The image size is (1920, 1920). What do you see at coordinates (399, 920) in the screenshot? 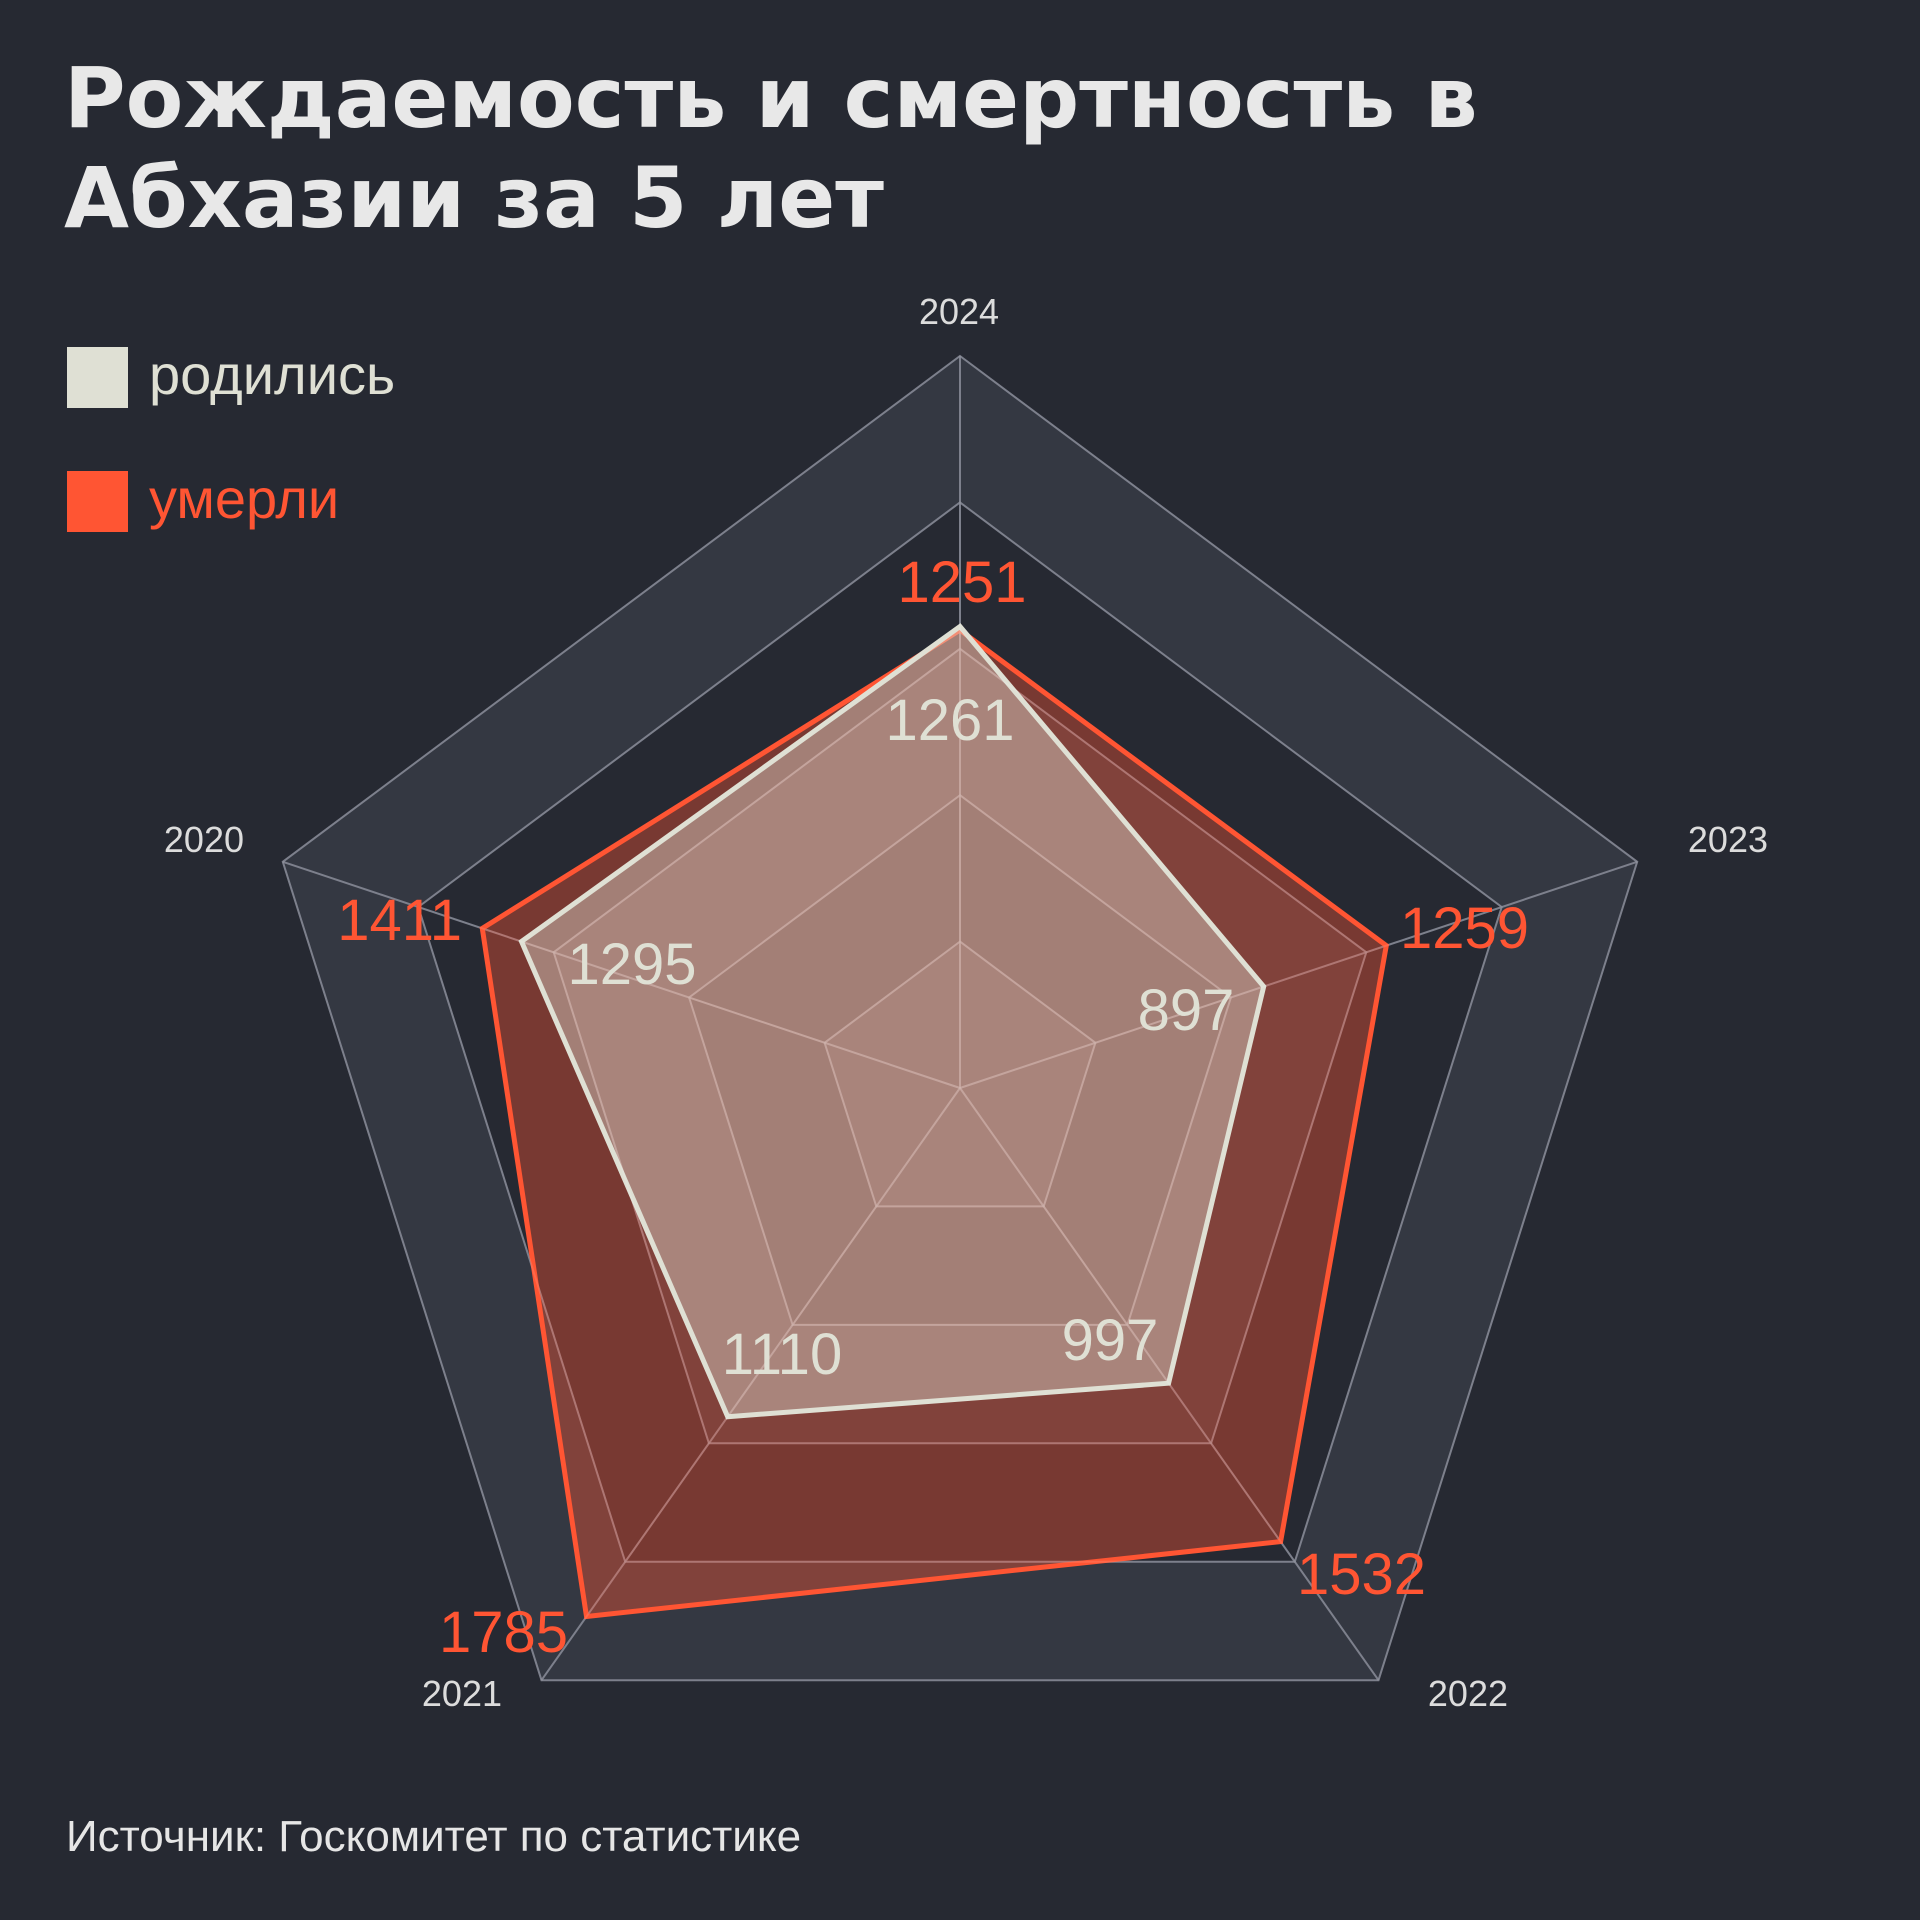
I see `value-label-died: 1411` at bounding box center [399, 920].